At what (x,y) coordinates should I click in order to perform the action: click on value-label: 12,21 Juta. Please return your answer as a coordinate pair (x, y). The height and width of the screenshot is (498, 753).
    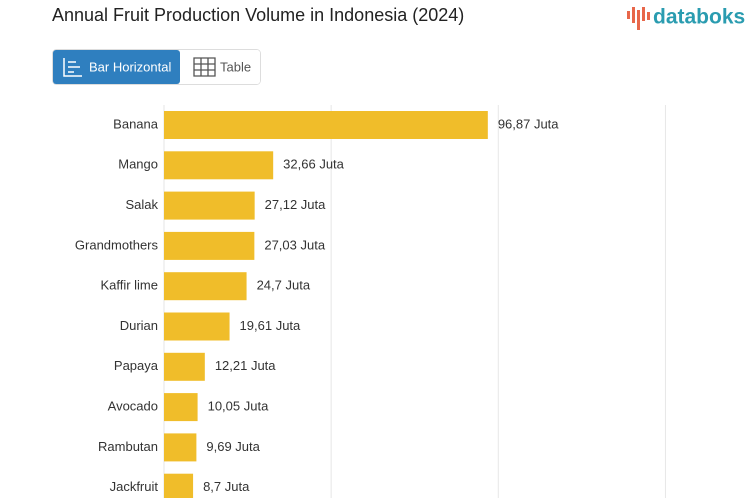
    Looking at the image, I should click on (245, 365).